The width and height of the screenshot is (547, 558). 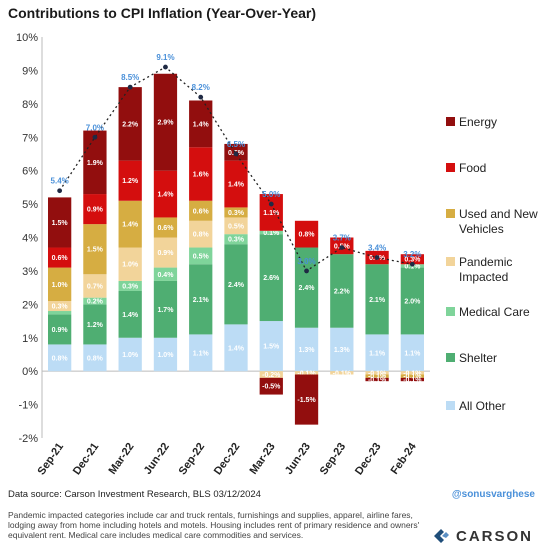 I want to click on y-tick-label: -1%, so click(x=28, y=406).